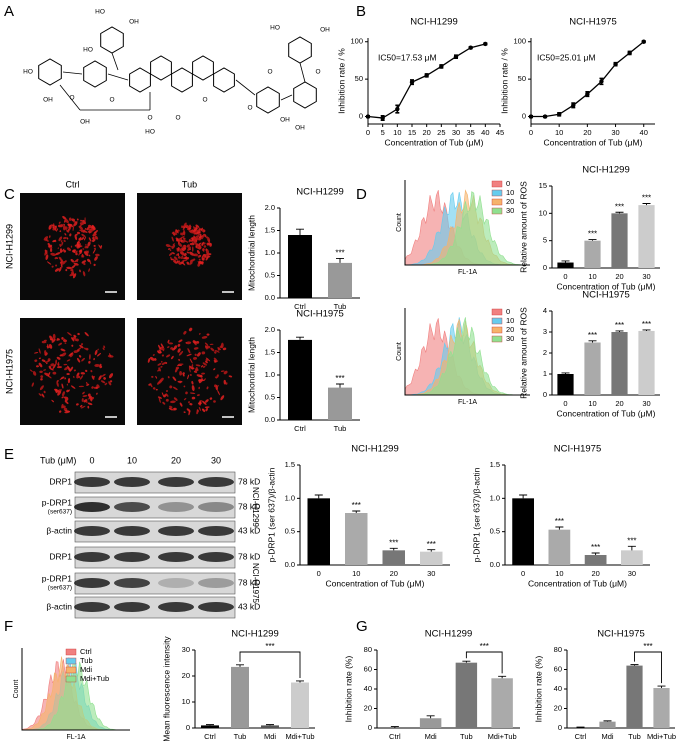 This screenshot has height=748, width=685. Describe the element at coordinates (434, 142) in the screenshot. I see `x-axis-label: Concentration of Tub (μM)` at that location.